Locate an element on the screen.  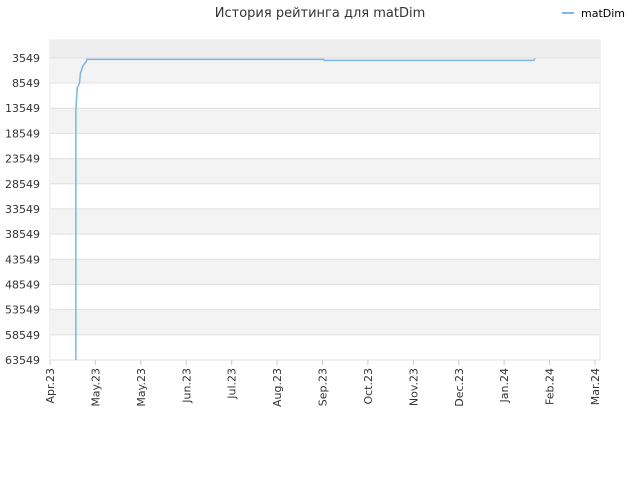
y-tick-label: 63549 is located at coordinates (22, 360).